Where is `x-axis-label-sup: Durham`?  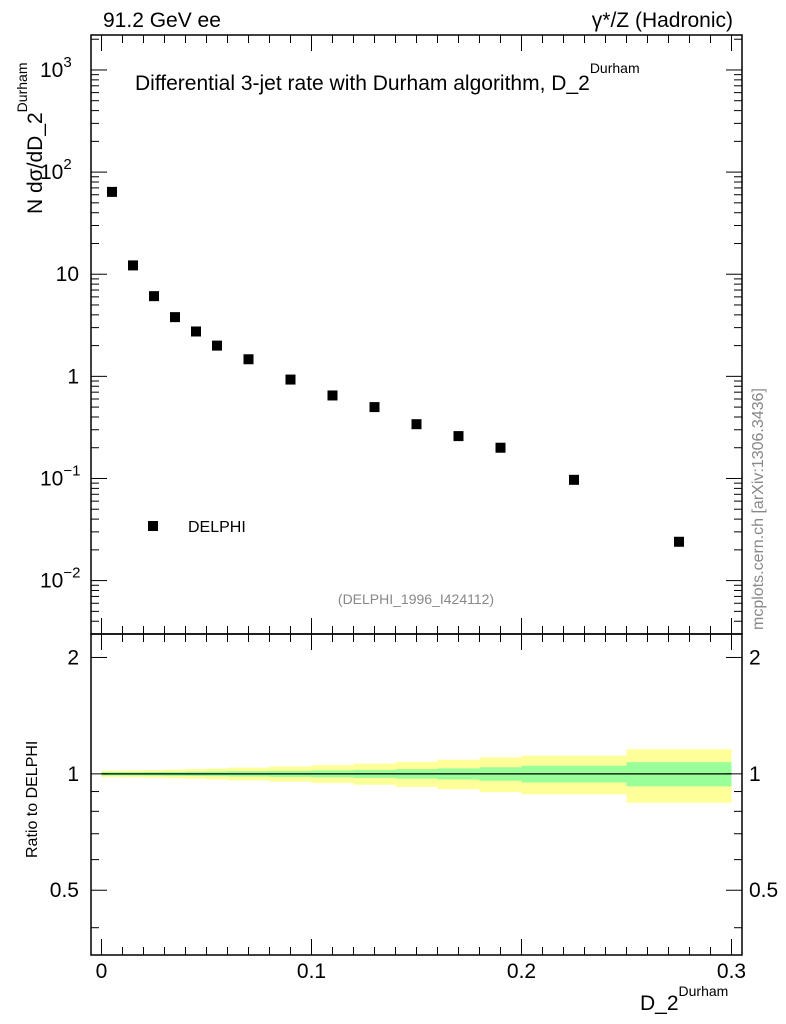 x-axis-label-sup: Durham is located at coordinates (704, 991).